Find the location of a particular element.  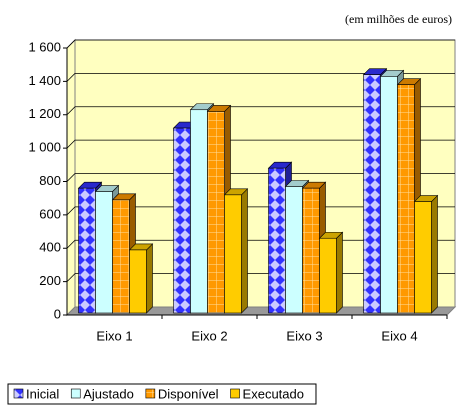

y-tick-label: 800 is located at coordinates (50, 180).